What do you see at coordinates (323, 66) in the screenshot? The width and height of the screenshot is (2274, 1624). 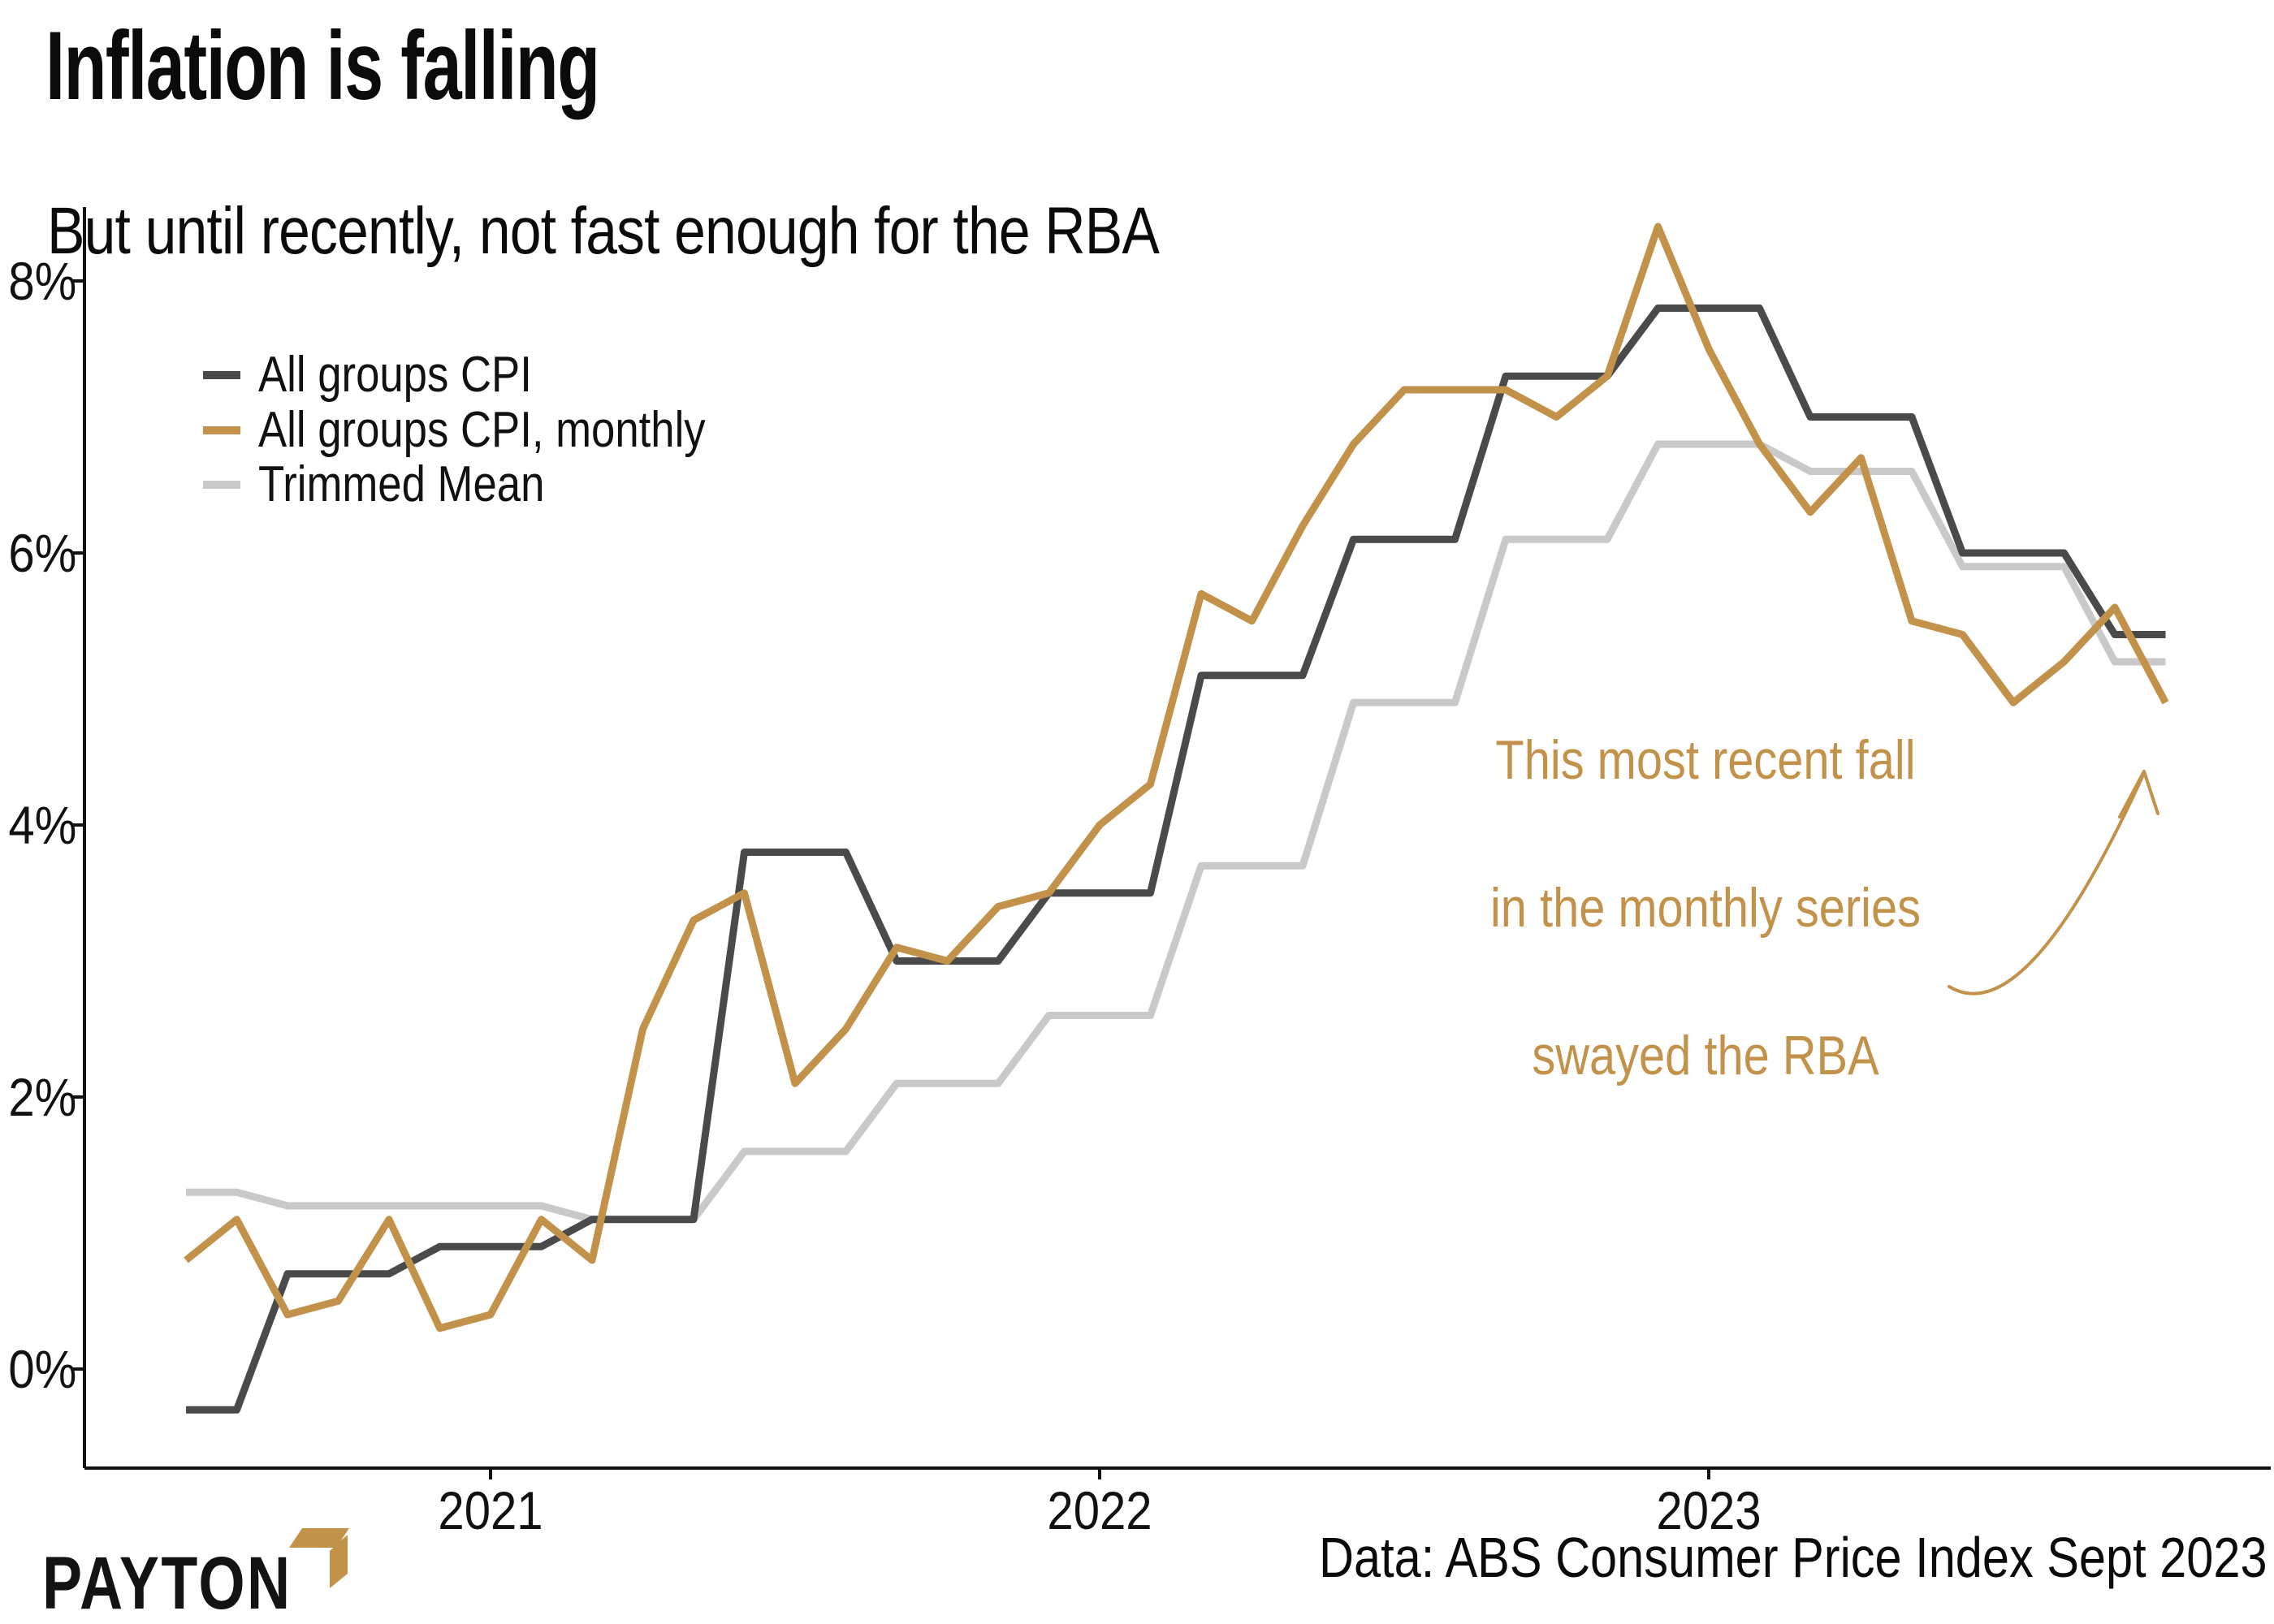 I see `page-title: Inflation is falling` at bounding box center [323, 66].